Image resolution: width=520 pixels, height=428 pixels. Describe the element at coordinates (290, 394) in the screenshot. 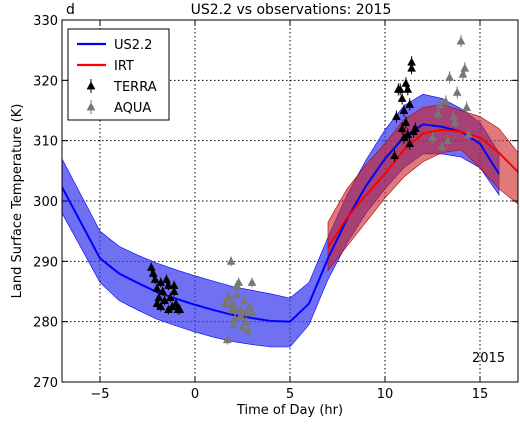

I see `x-tick-label: 5` at that location.